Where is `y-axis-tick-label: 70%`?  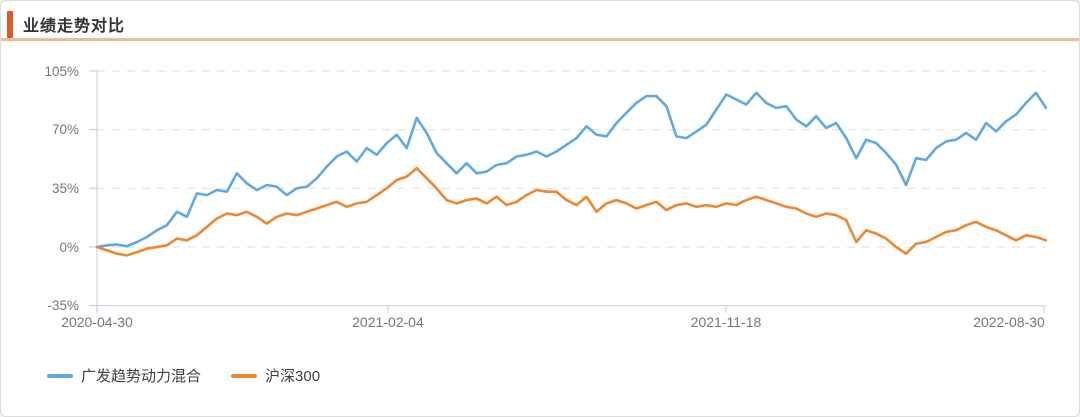
y-axis-tick-label: 70% is located at coordinates (65, 130).